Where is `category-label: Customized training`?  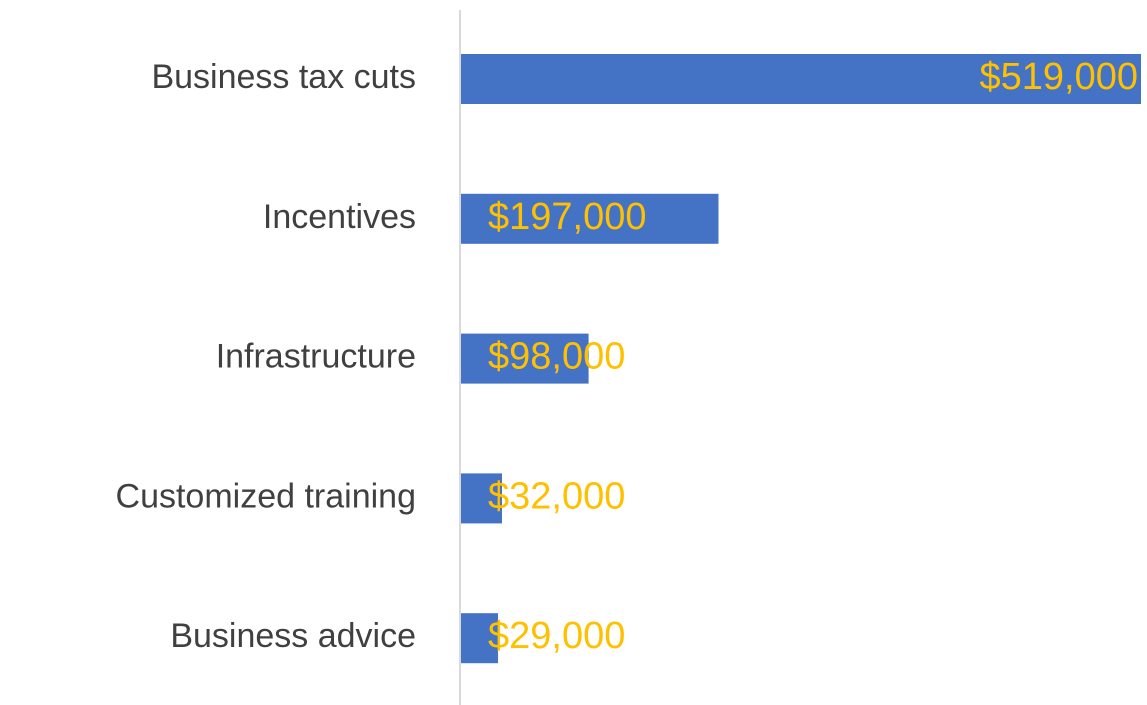 category-label: Customized training is located at coordinates (266, 496).